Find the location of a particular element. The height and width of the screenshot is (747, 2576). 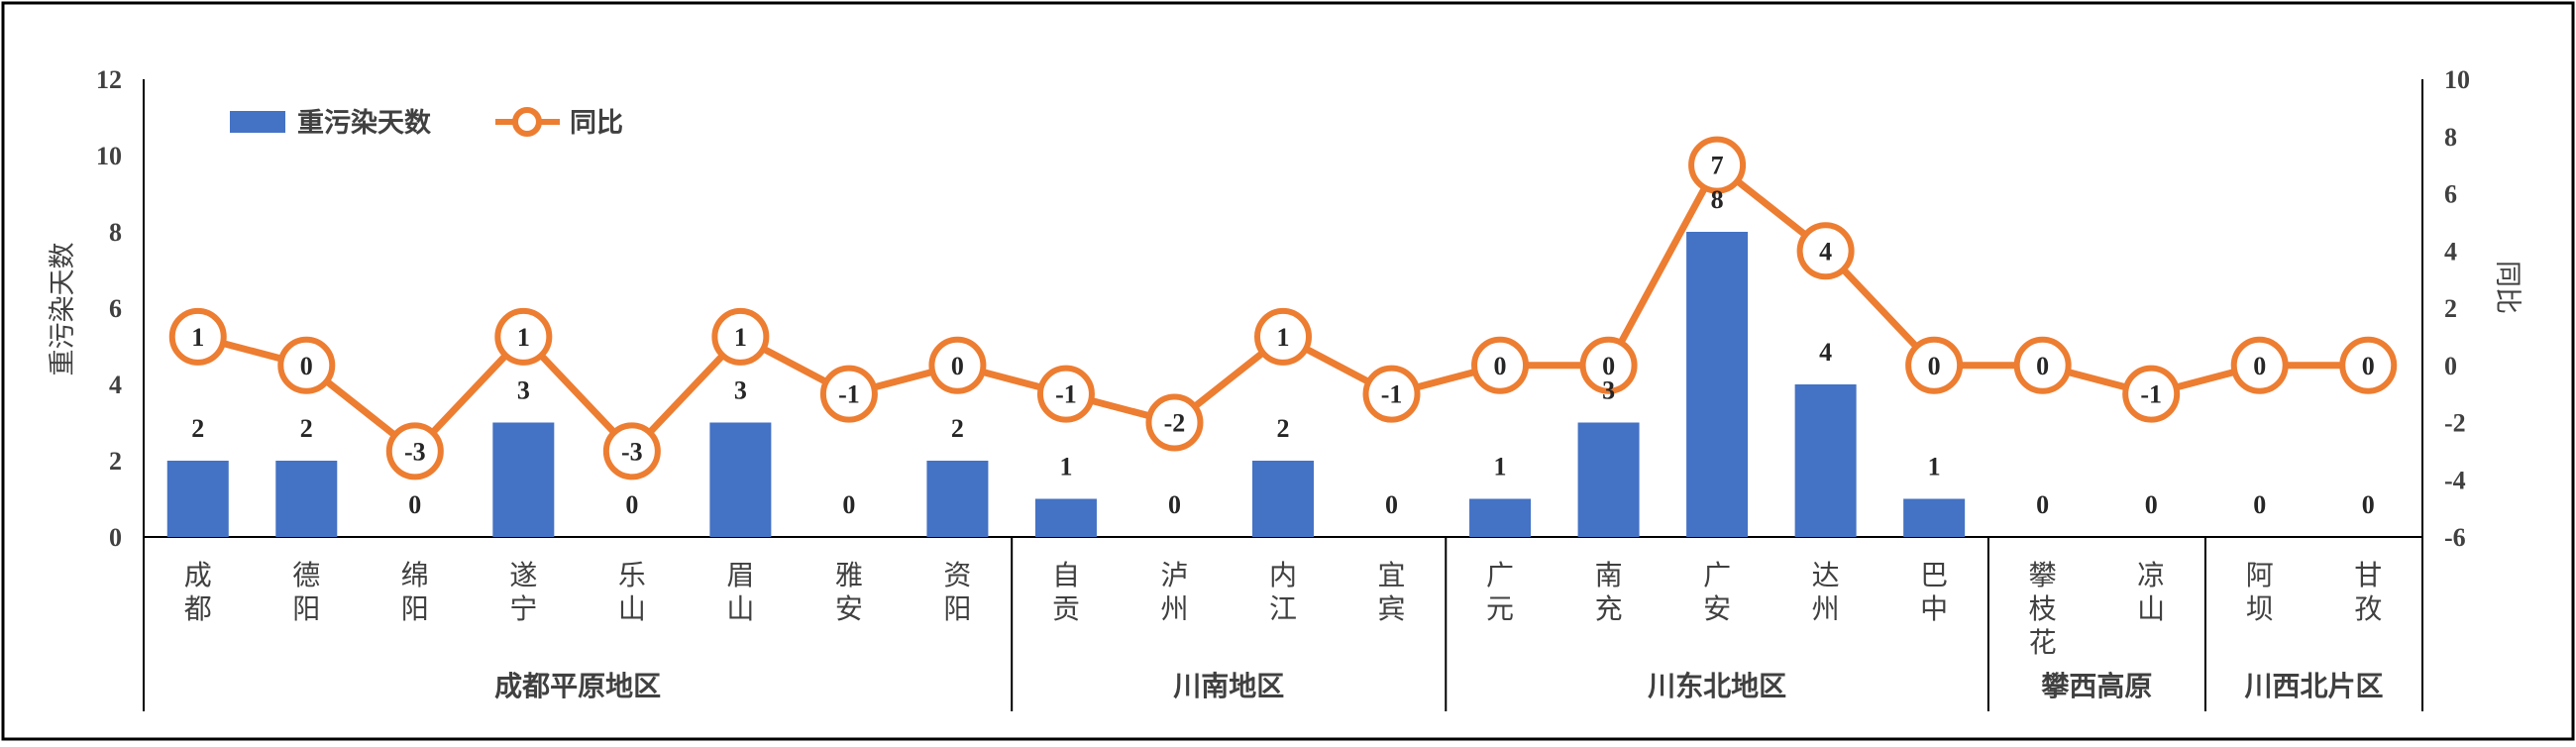

line-value-label: -3 is located at coordinates (415, 451).